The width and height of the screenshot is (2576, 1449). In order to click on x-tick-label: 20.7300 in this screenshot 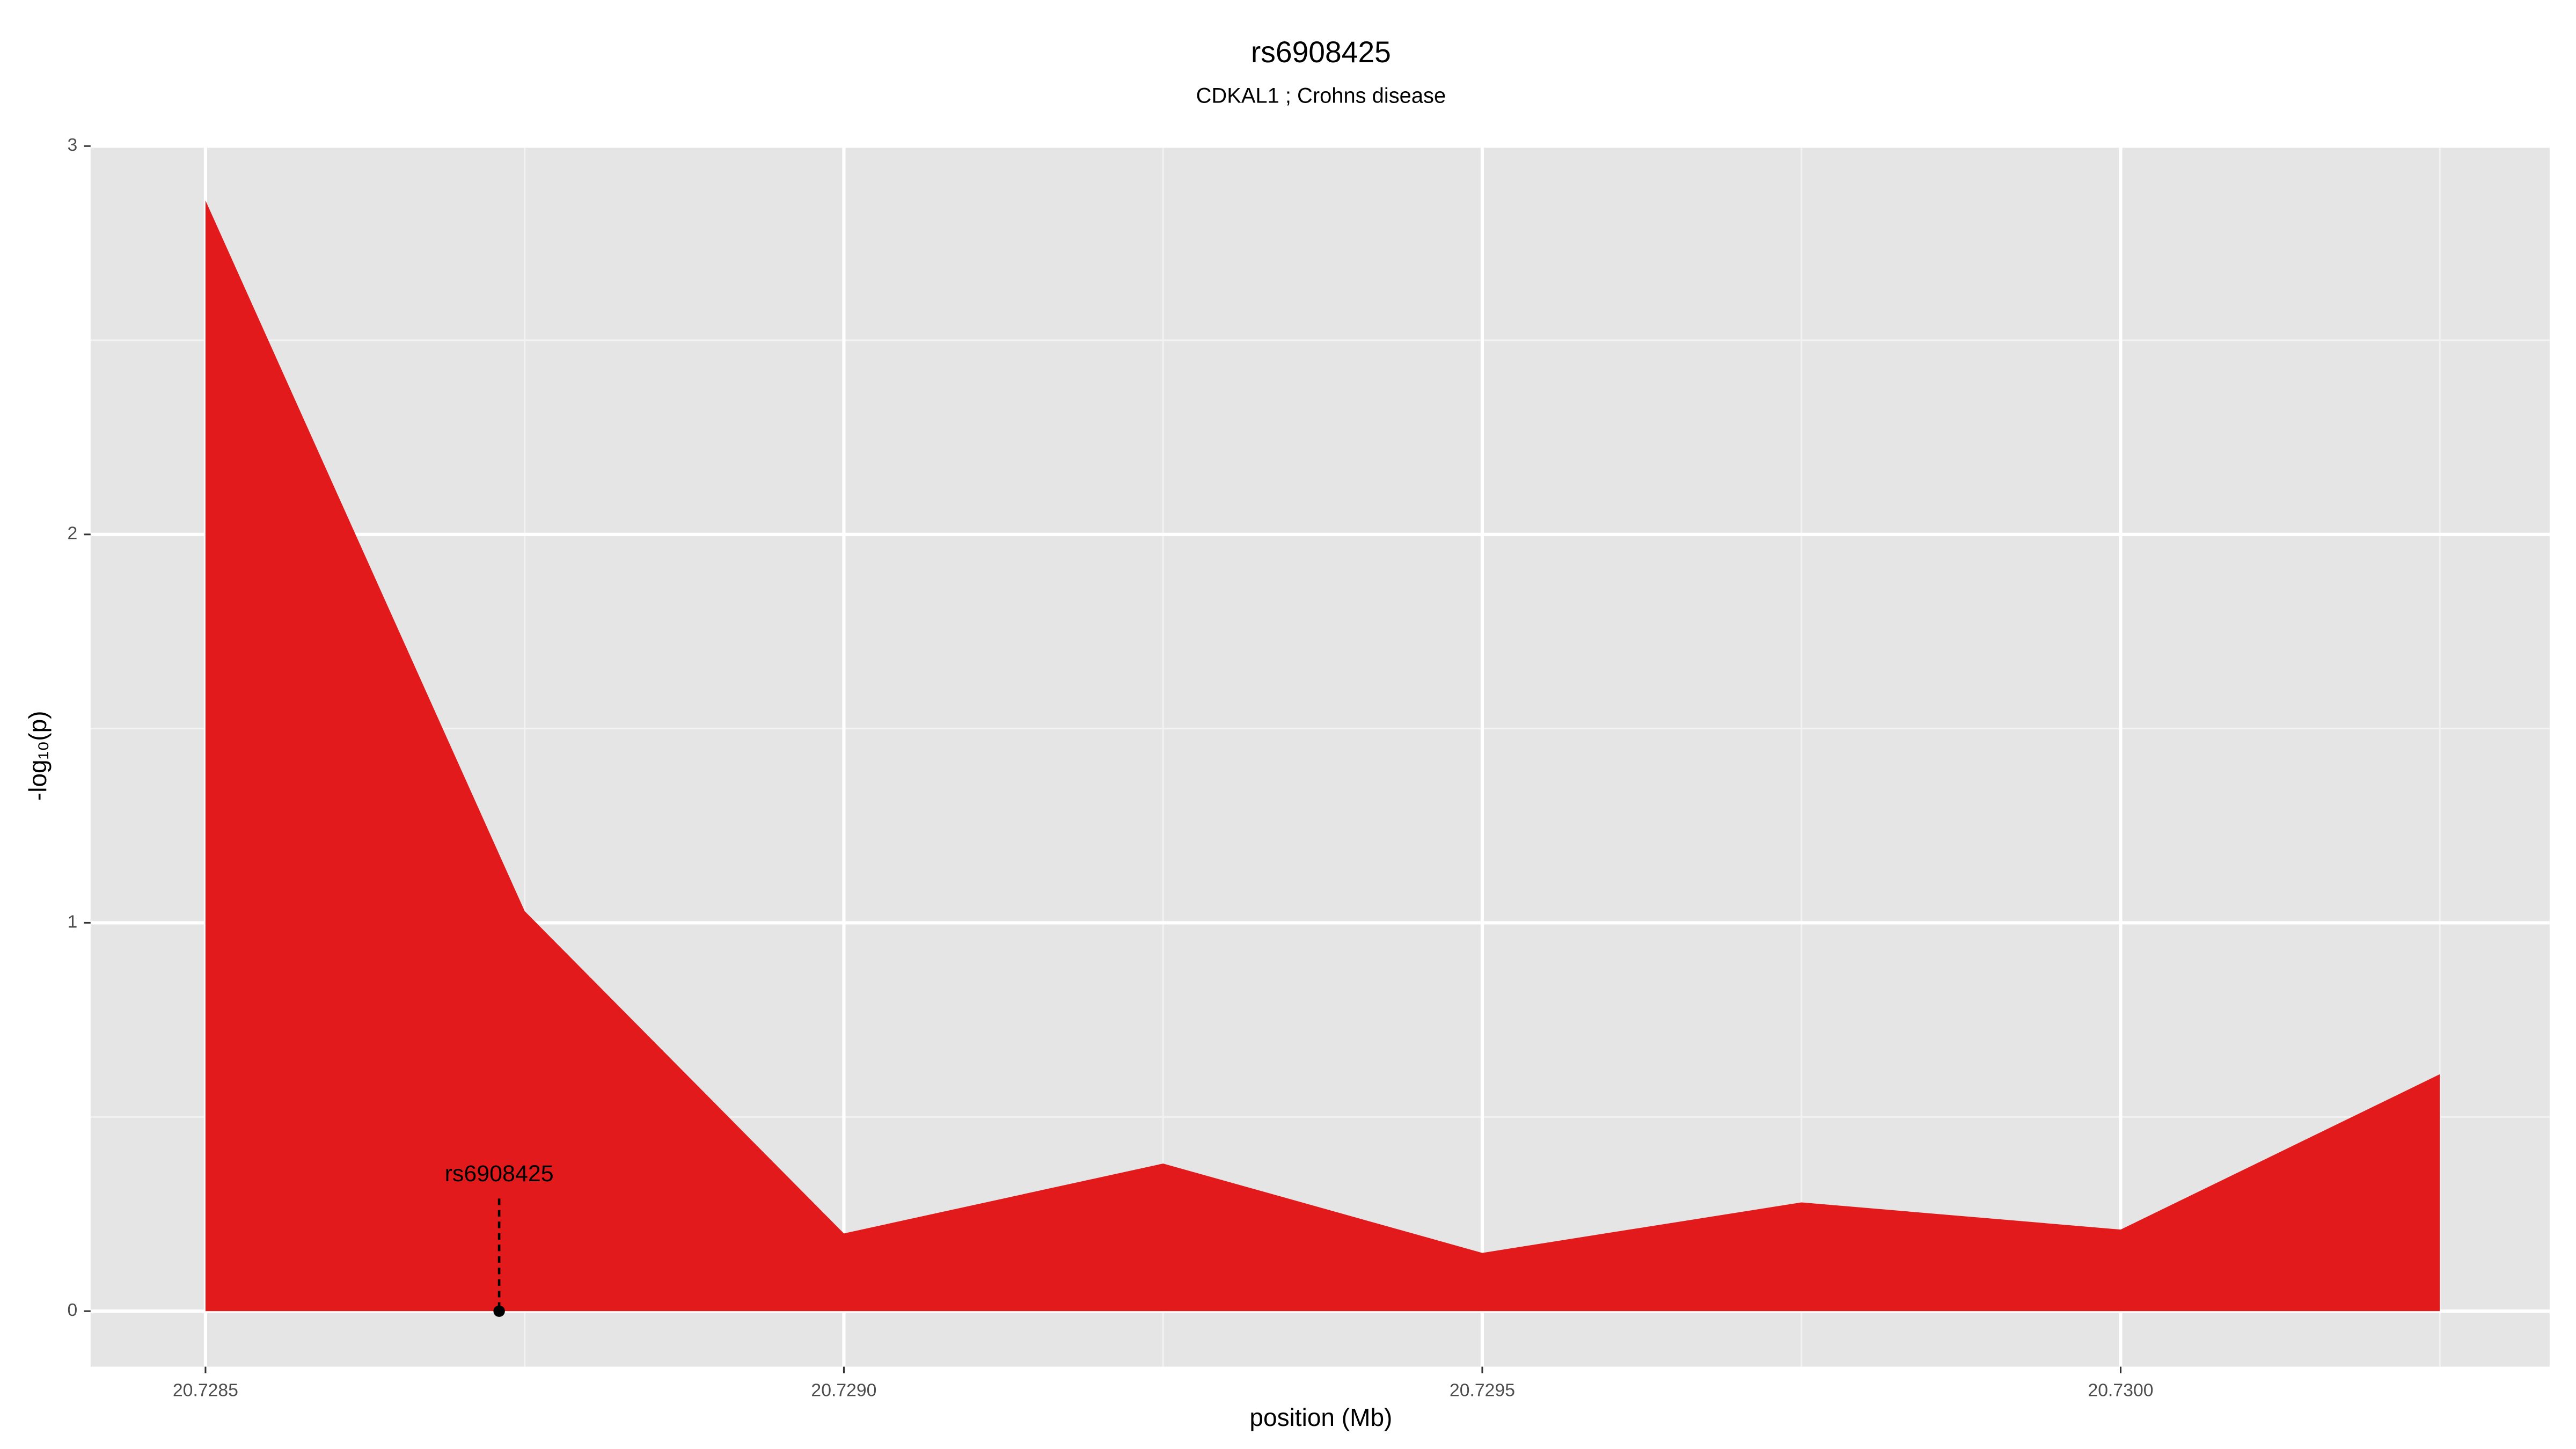, I will do `click(2121, 1390)`.